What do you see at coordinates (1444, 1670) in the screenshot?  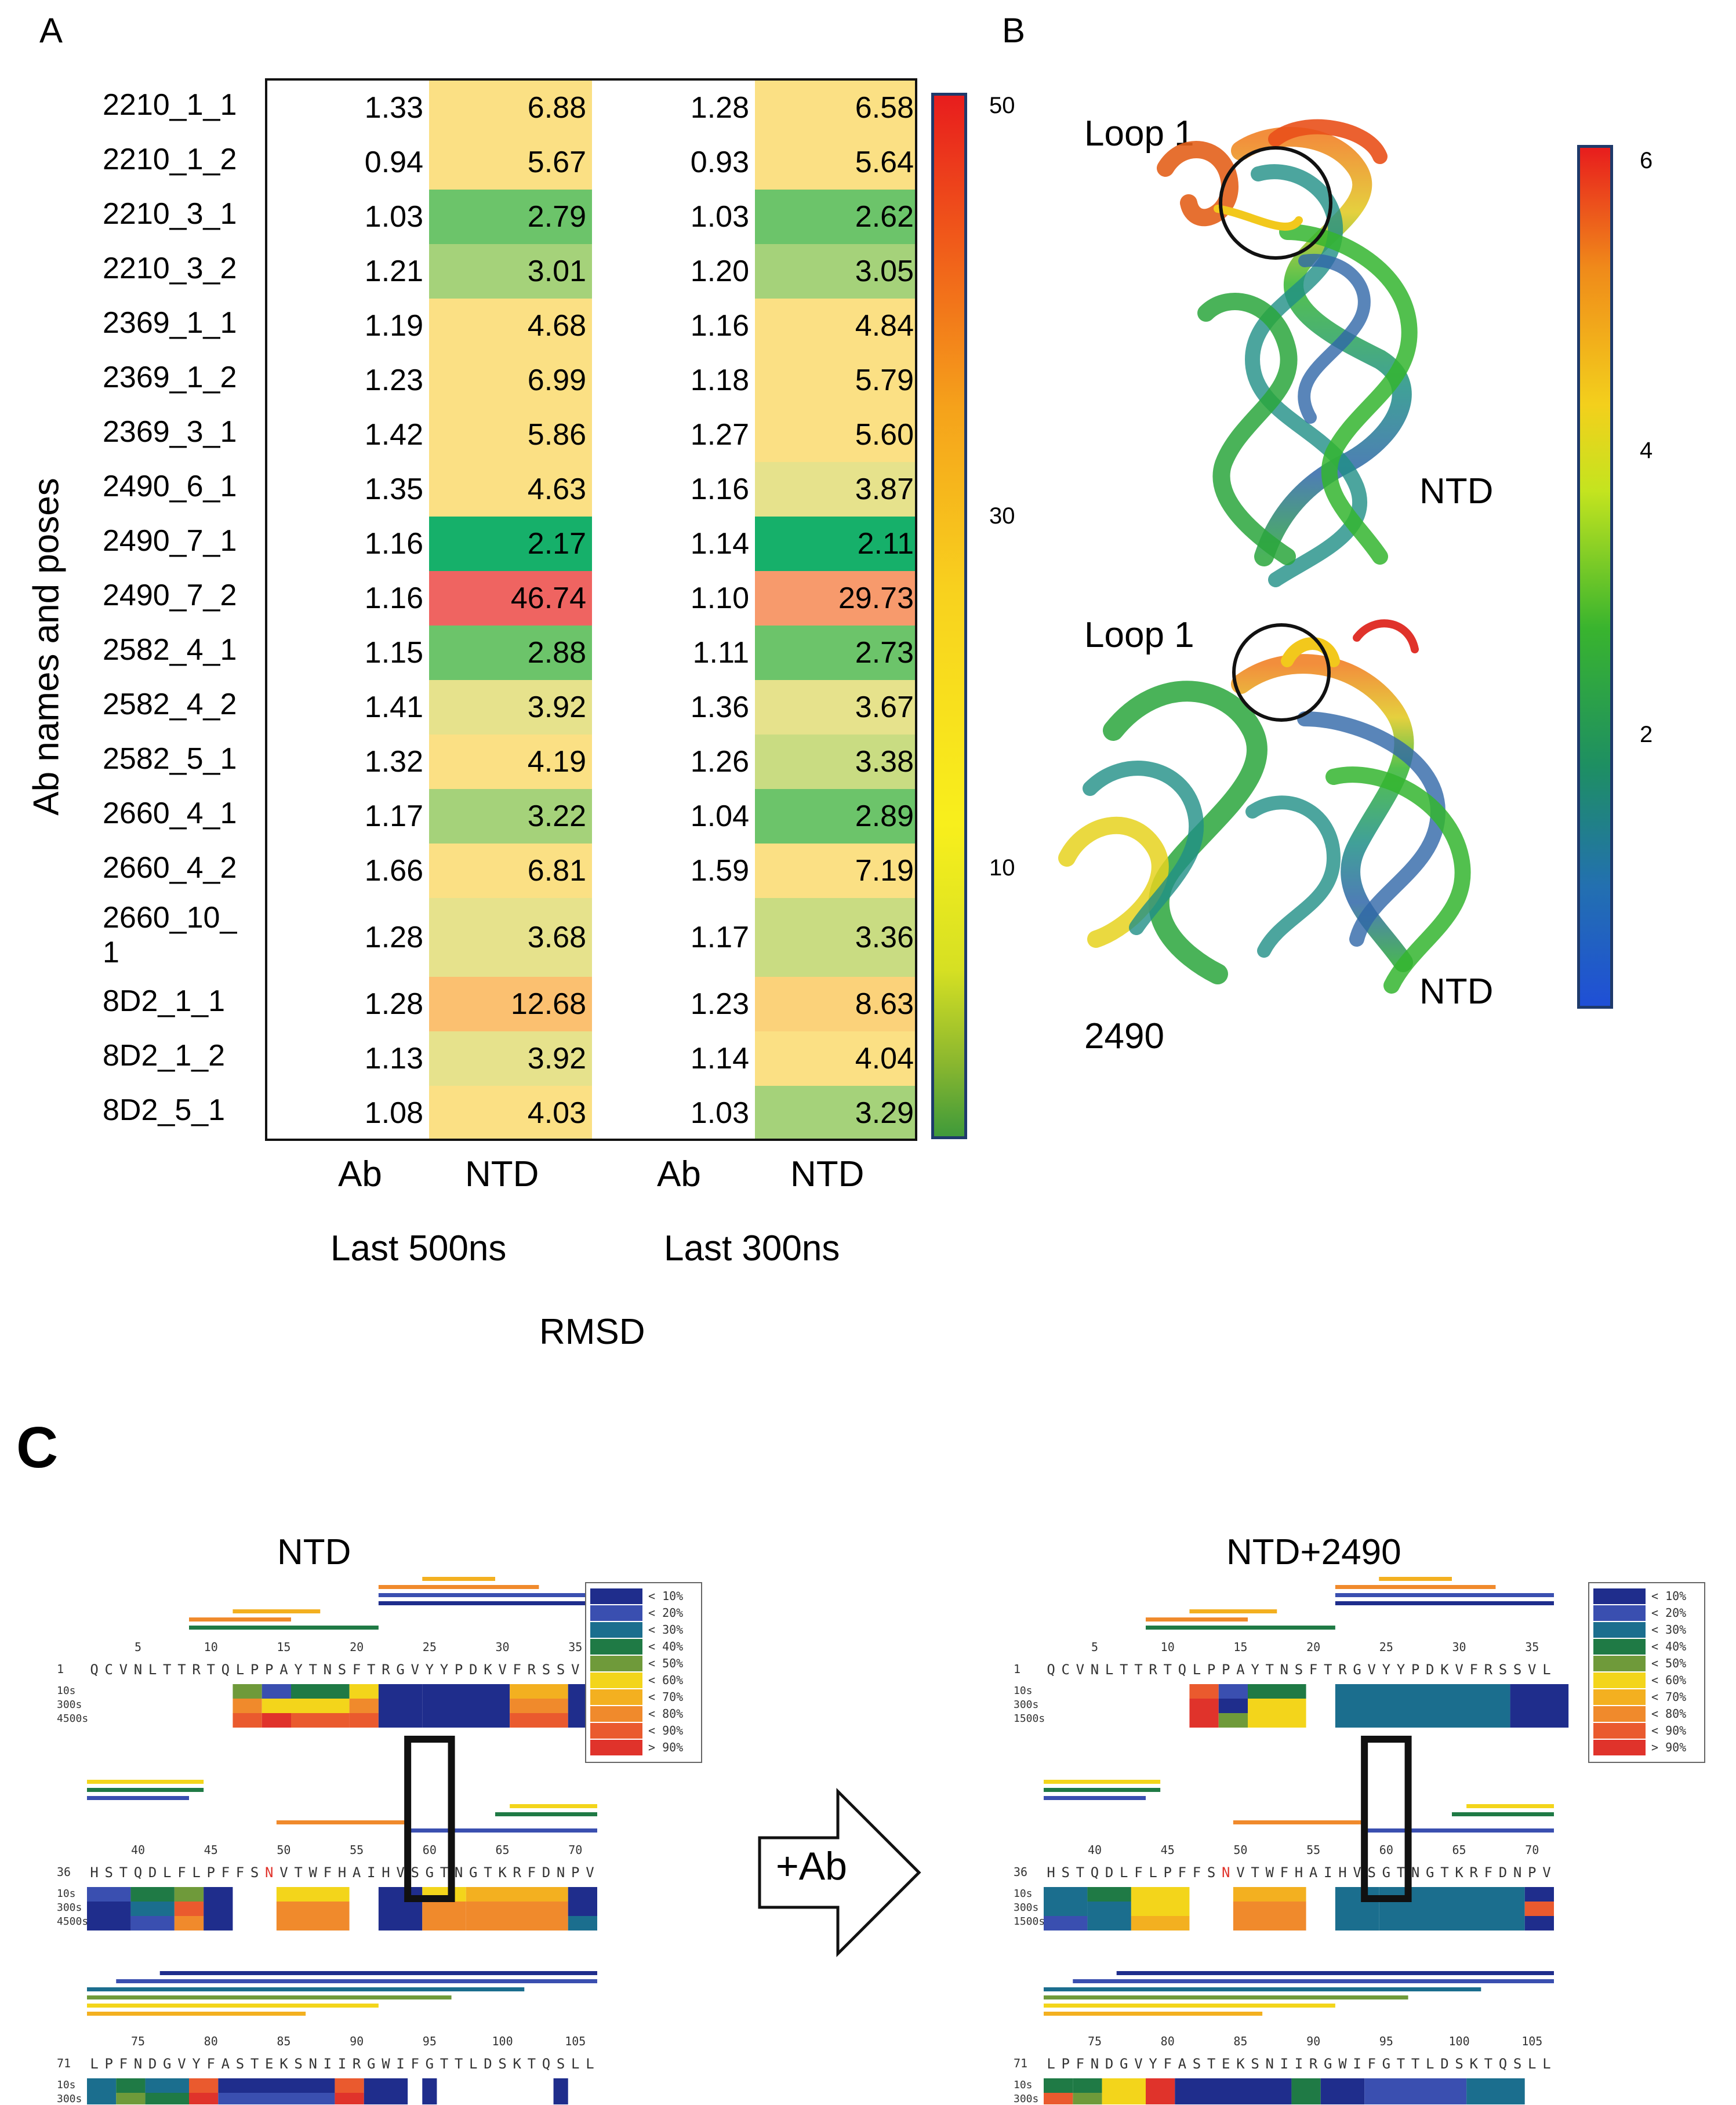 I see `sequence-residue: K` at bounding box center [1444, 1670].